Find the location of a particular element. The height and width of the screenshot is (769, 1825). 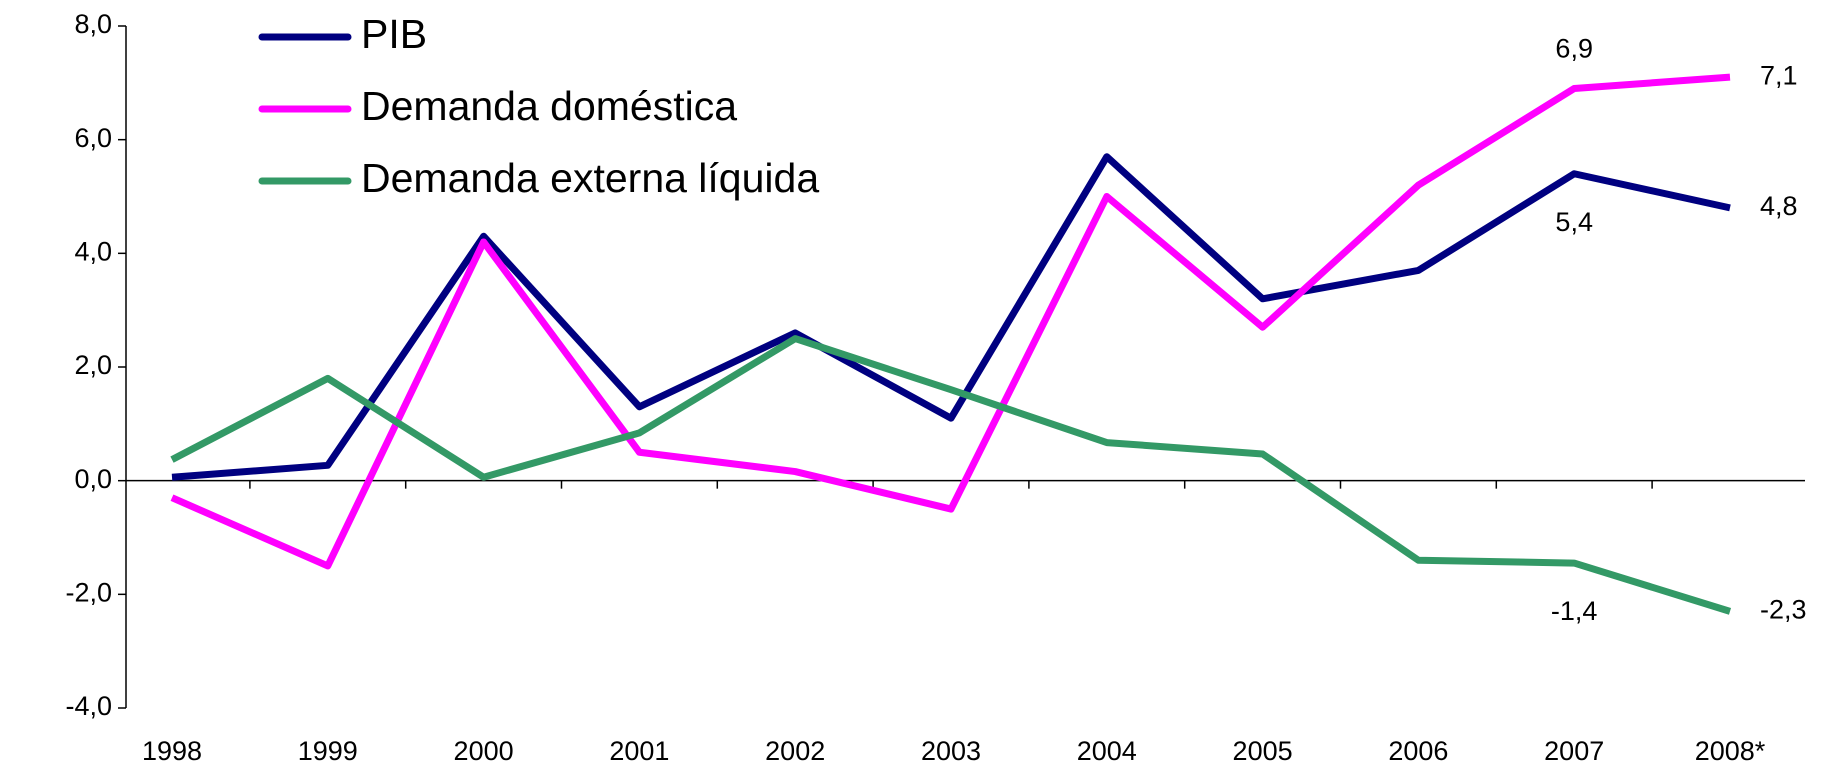

data-label: 4,8 is located at coordinates (1779, 206).